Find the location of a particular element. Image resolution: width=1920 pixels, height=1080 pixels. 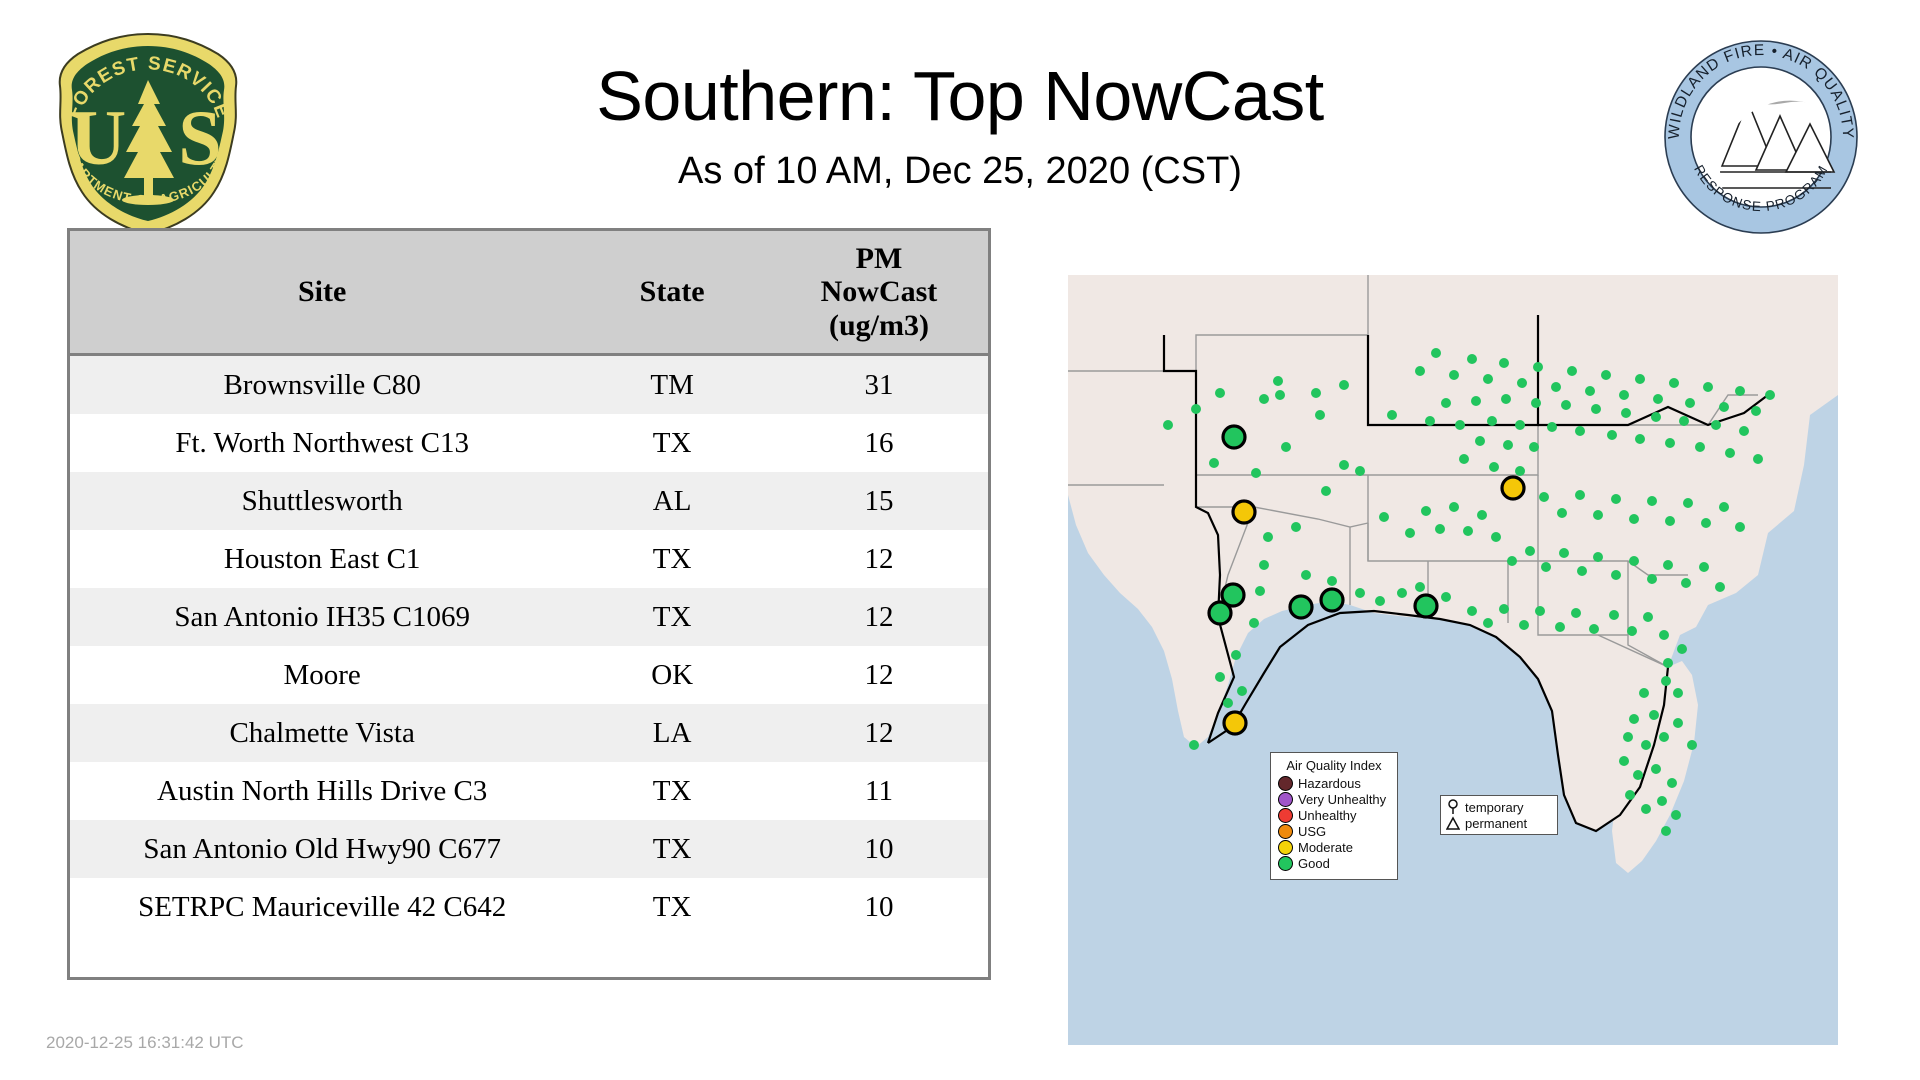

legend-label-temporary: temporary is located at coordinates (1494, 807).